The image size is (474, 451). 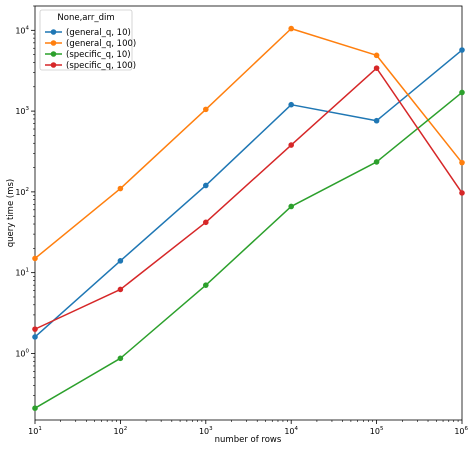 I want to click on legend-label: (general_q, 10), so click(x=98, y=33).